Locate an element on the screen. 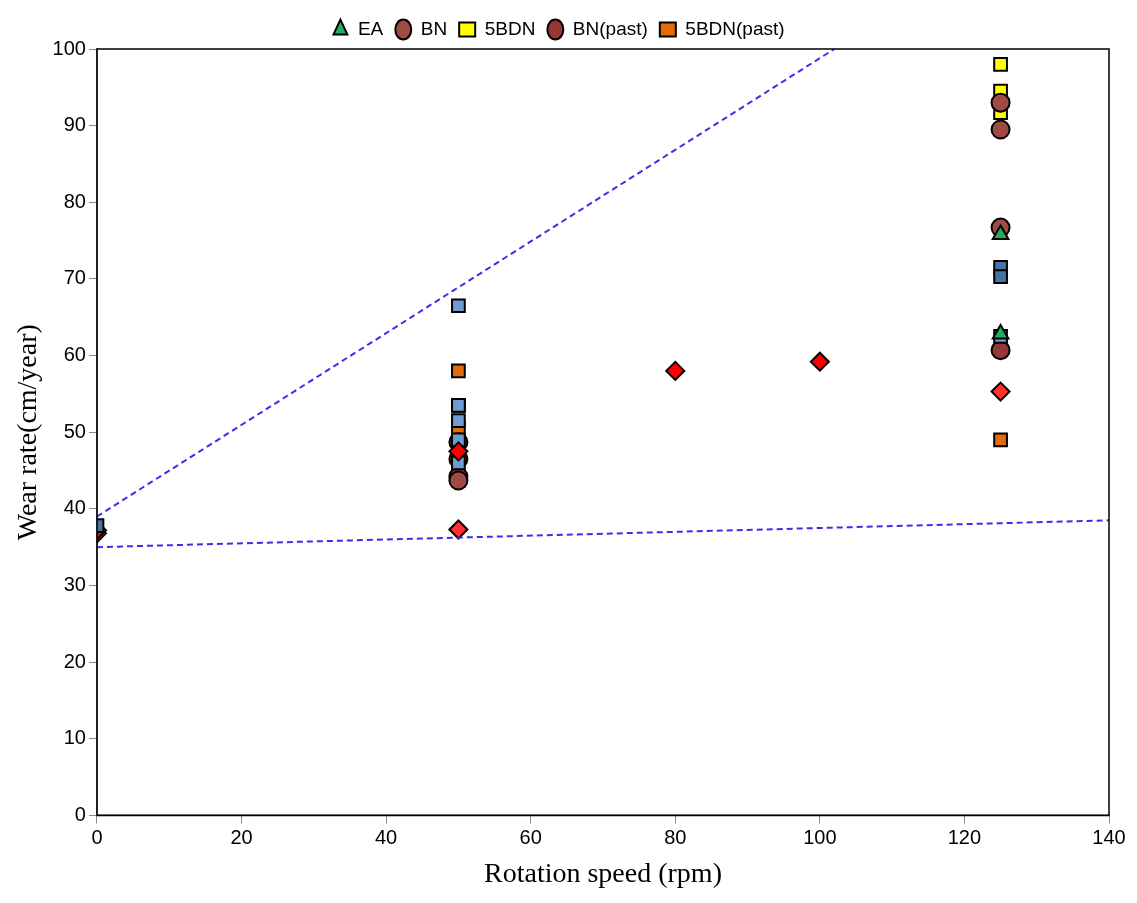 This screenshot has width=1137, height=903. y-tick-label: 40 is located at coordinates (74, 507).